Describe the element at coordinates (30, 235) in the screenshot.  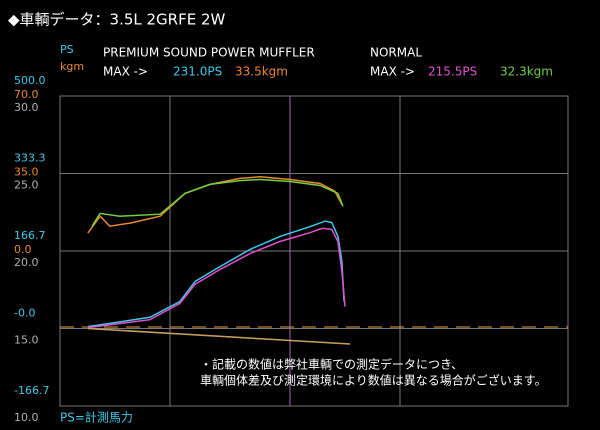
I see `y-tick-label: 166.7` at that location.